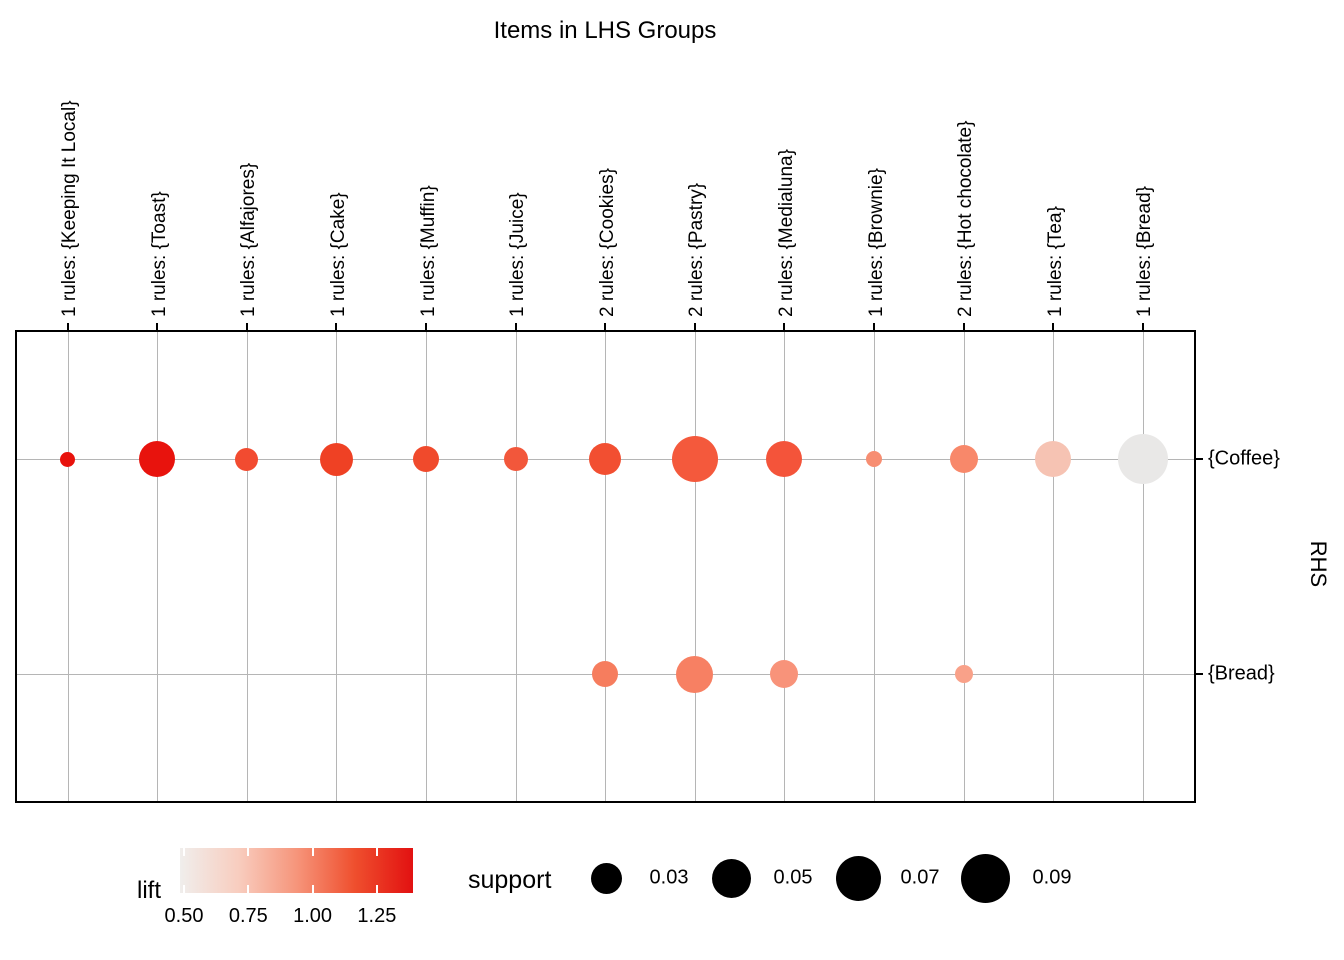  What do you see at coordinates (249, 239) in the screenshot?
I see `column-label: 1 rules: {Alfajores}` at bounding box center [249, 239].